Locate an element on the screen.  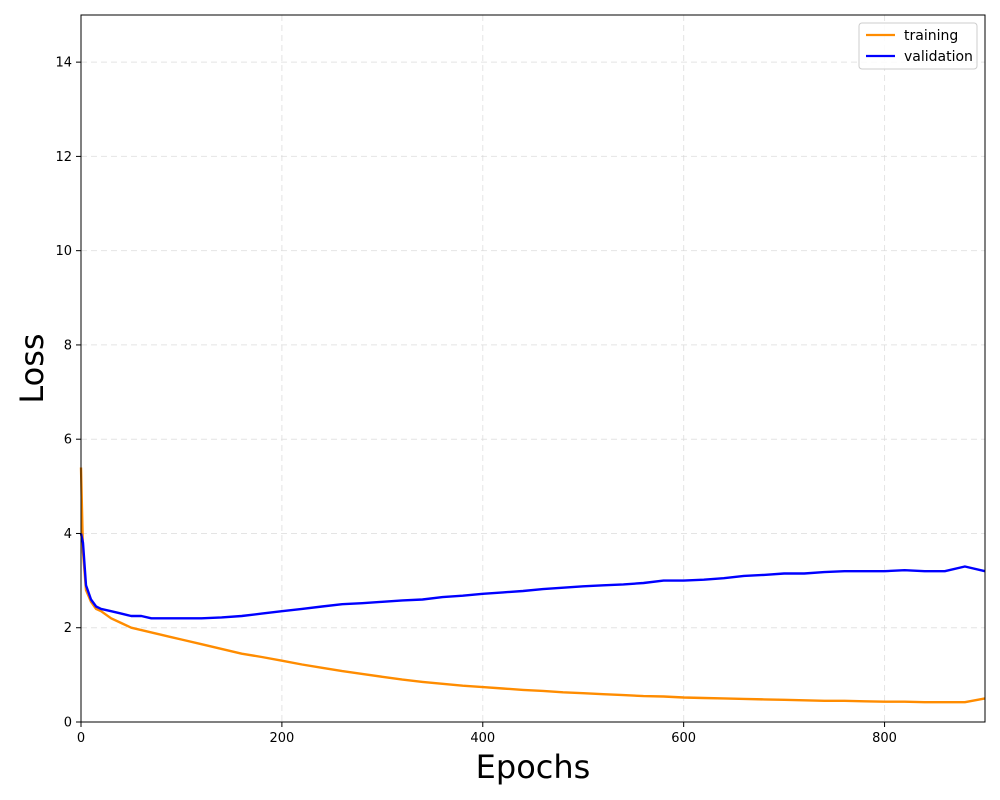
y-tick-label: 4 is located at coordinates (68, 534).